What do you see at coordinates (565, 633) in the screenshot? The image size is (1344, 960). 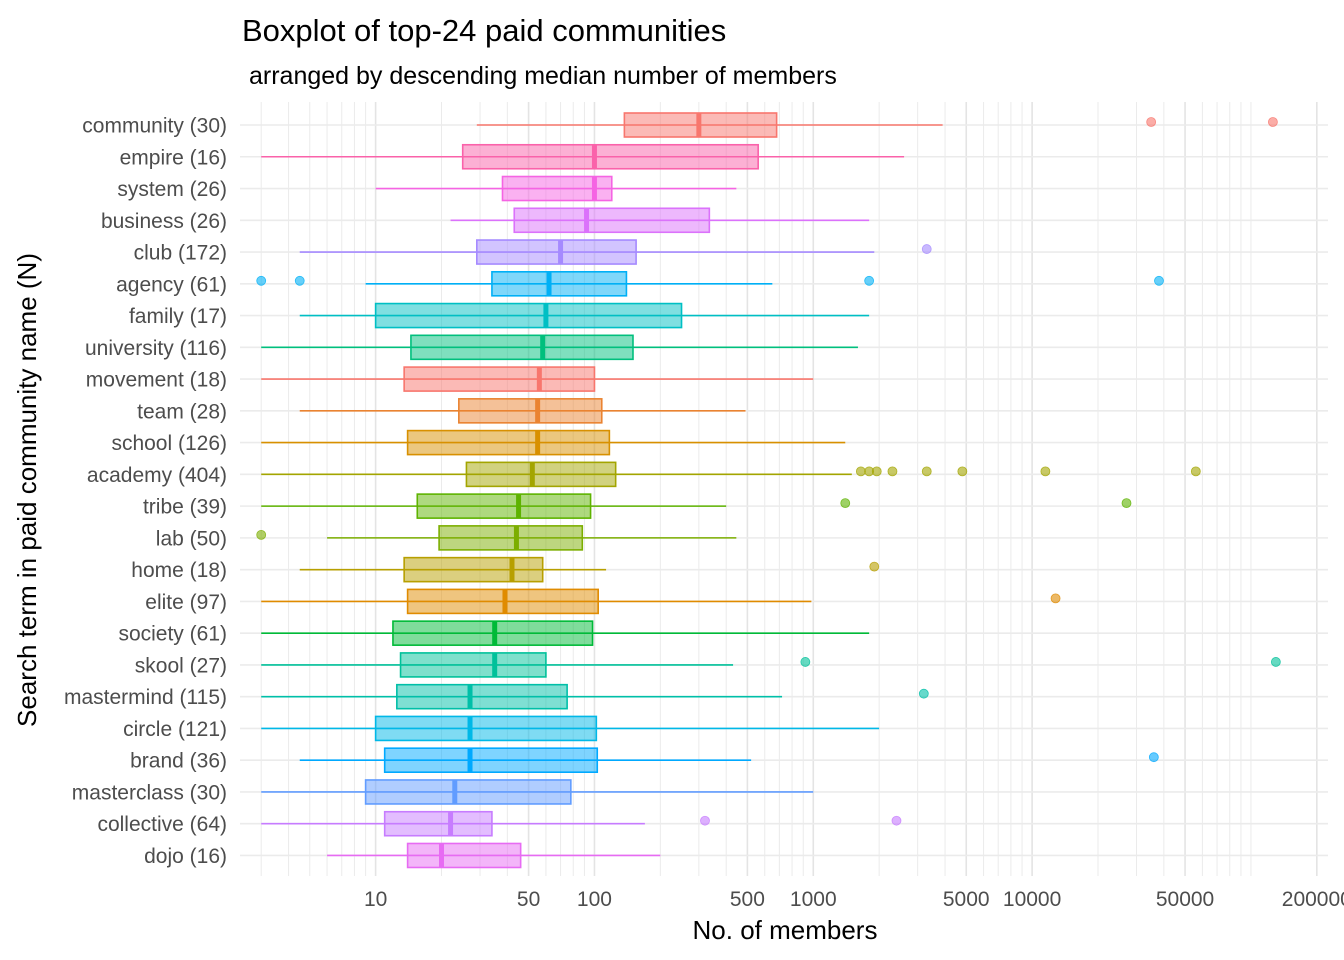 I see `box-society` at bounding box center [565, 633].